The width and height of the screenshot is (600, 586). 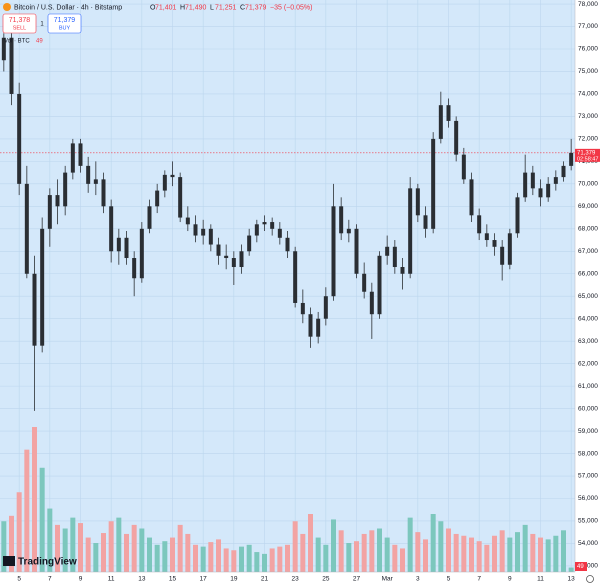 I want to click on y-tick-label: 69,000, so click(x=588, y=206).